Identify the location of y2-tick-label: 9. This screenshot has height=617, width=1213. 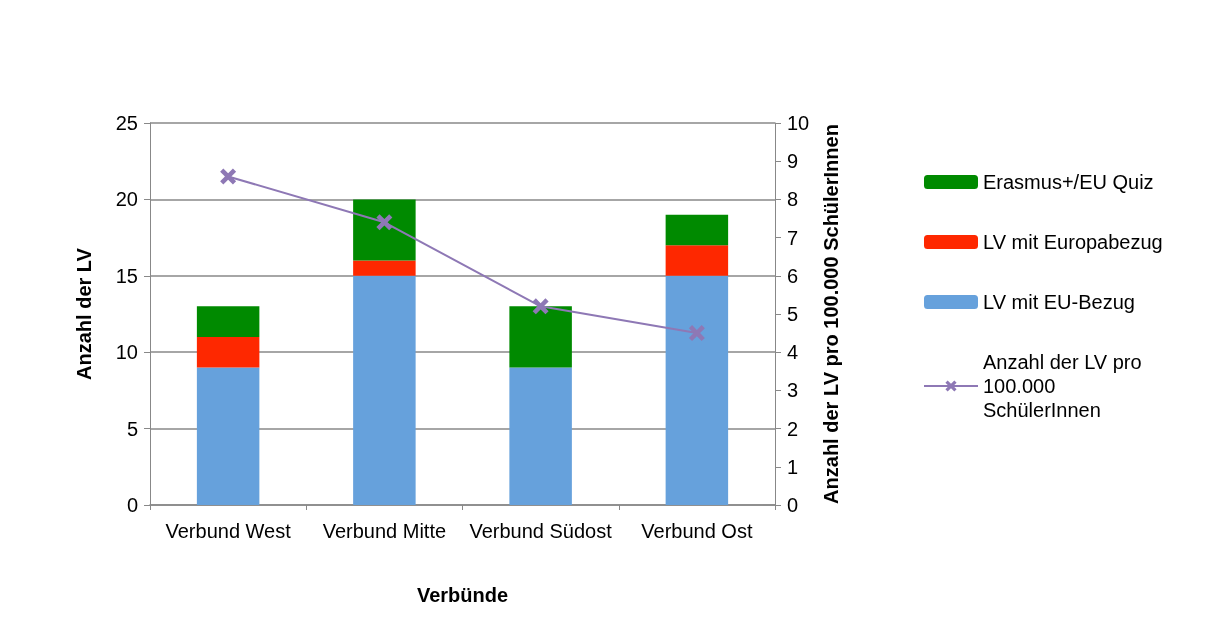
(793, 161).